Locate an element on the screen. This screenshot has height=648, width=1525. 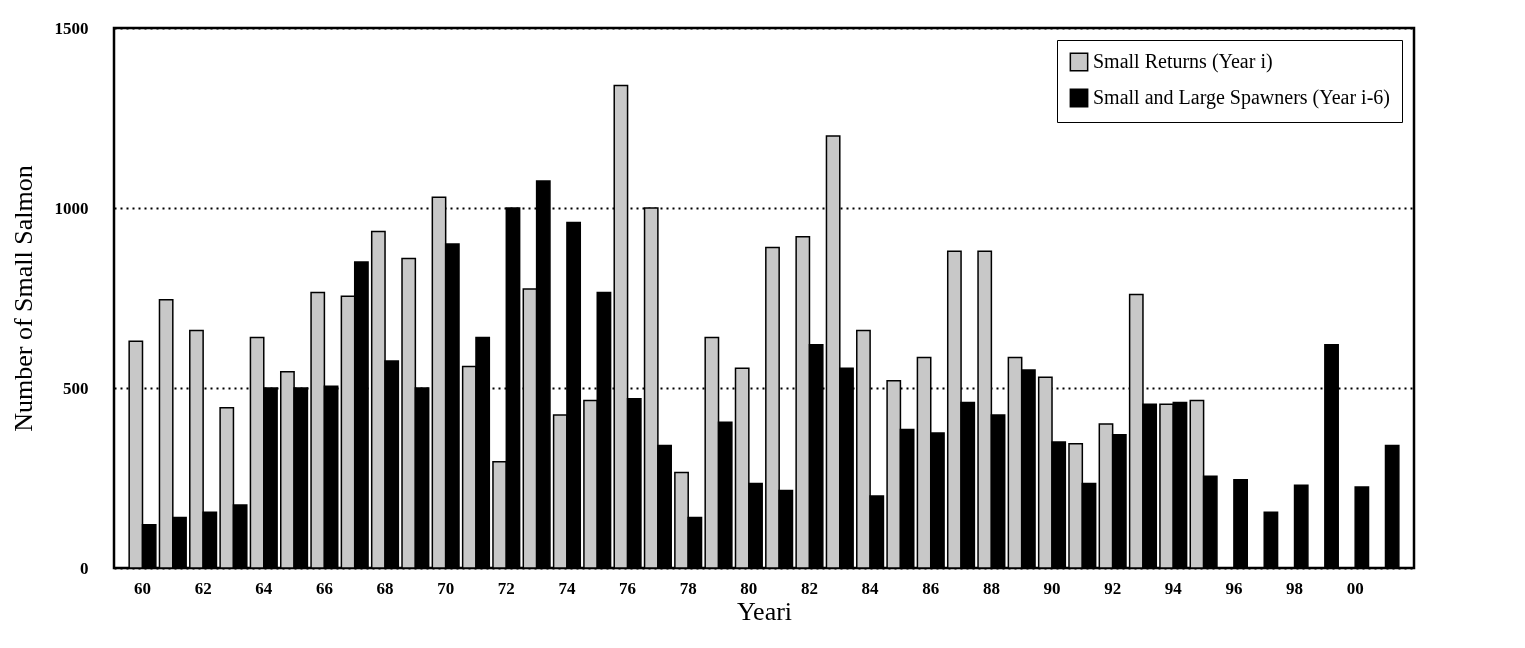
x-tick-label: 72 is located at coordinates (506, 588).